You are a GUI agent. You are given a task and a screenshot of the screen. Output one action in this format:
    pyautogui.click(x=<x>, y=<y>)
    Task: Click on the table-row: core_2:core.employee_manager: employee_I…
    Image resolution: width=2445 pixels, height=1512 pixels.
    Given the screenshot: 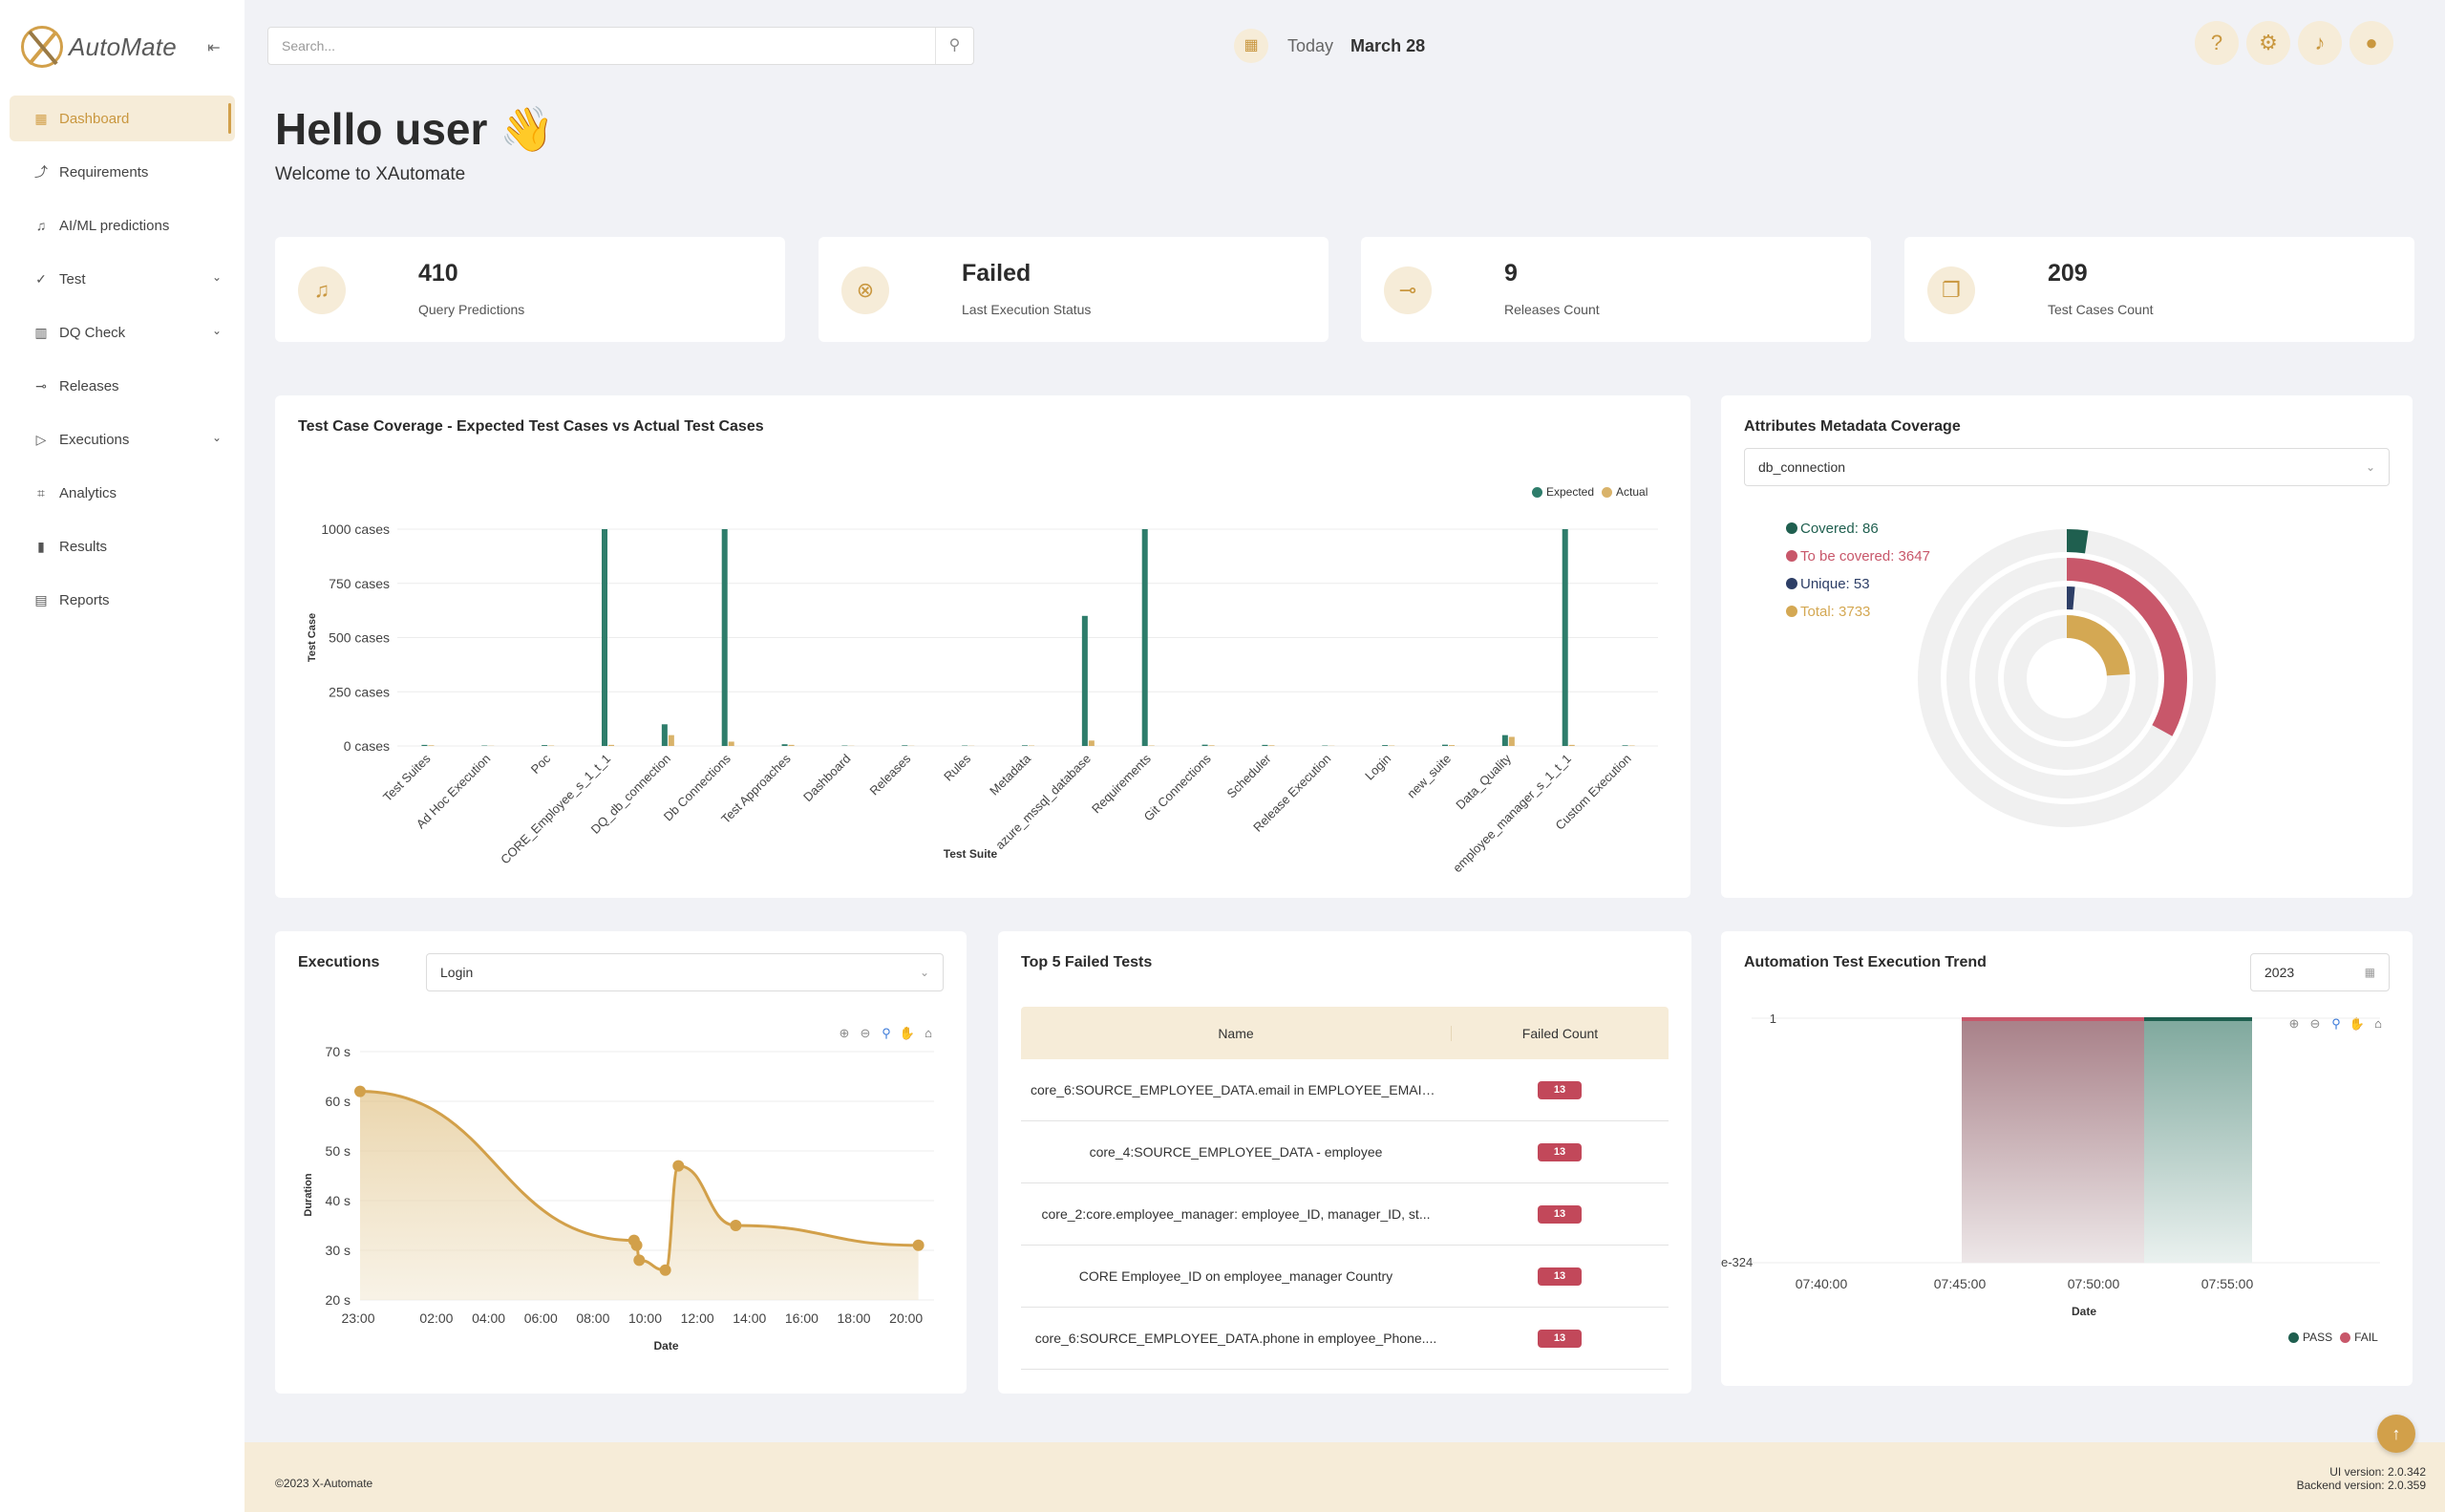 What is the action you would take?
    pyautogui.click(x=1345, y=1214)
    